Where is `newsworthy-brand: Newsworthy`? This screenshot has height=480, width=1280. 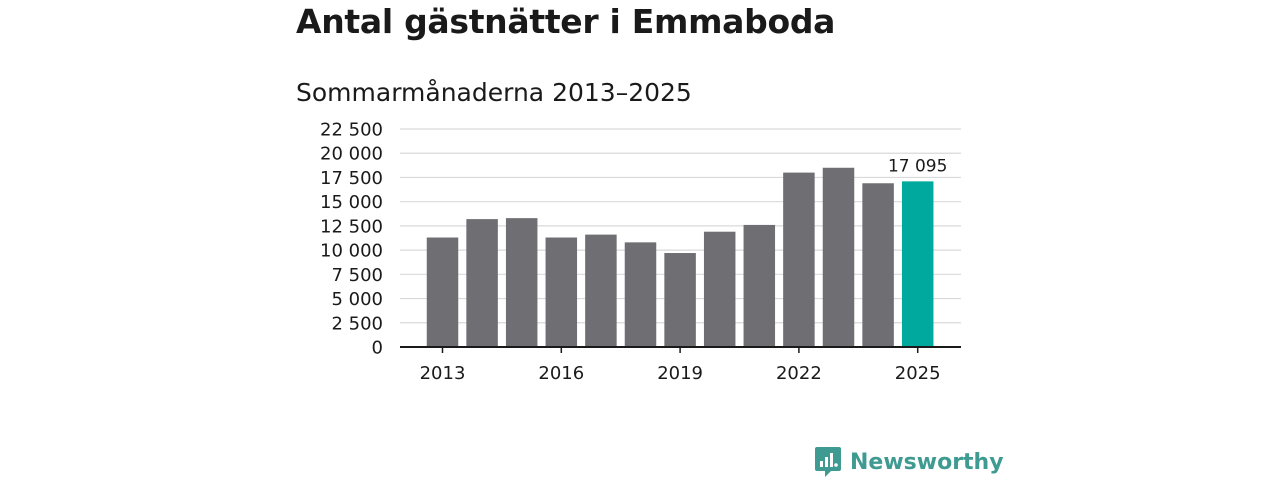 newsworthy-brand: Newsworthy is located at coordinates (909, 462).